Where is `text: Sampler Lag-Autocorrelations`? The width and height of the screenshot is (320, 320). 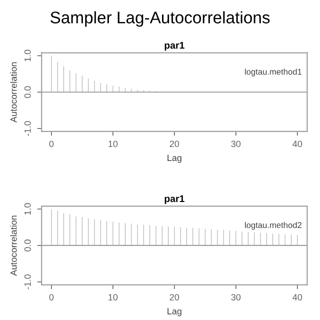 text: Sampler Lag-Autocorrelations is located at coordinates (160, 19).